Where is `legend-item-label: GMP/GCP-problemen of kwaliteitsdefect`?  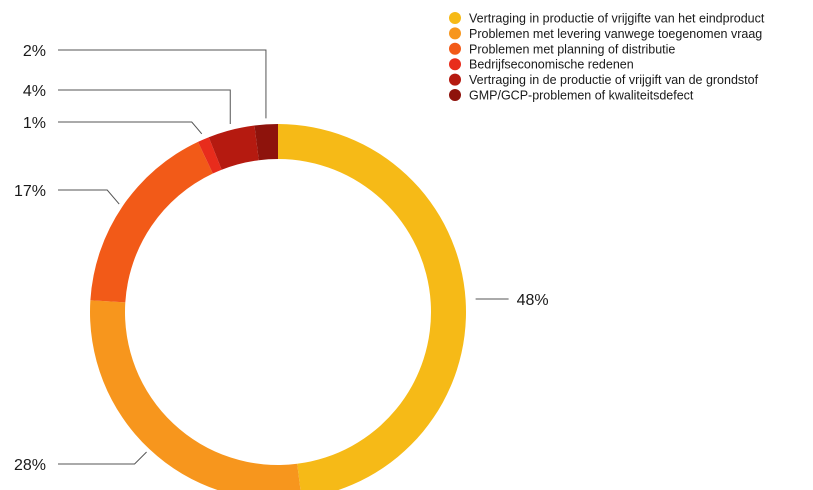
legend-item-label: GMP/GCP-problemen of kwaliteitsdefect is located at coordinates (581, 96).